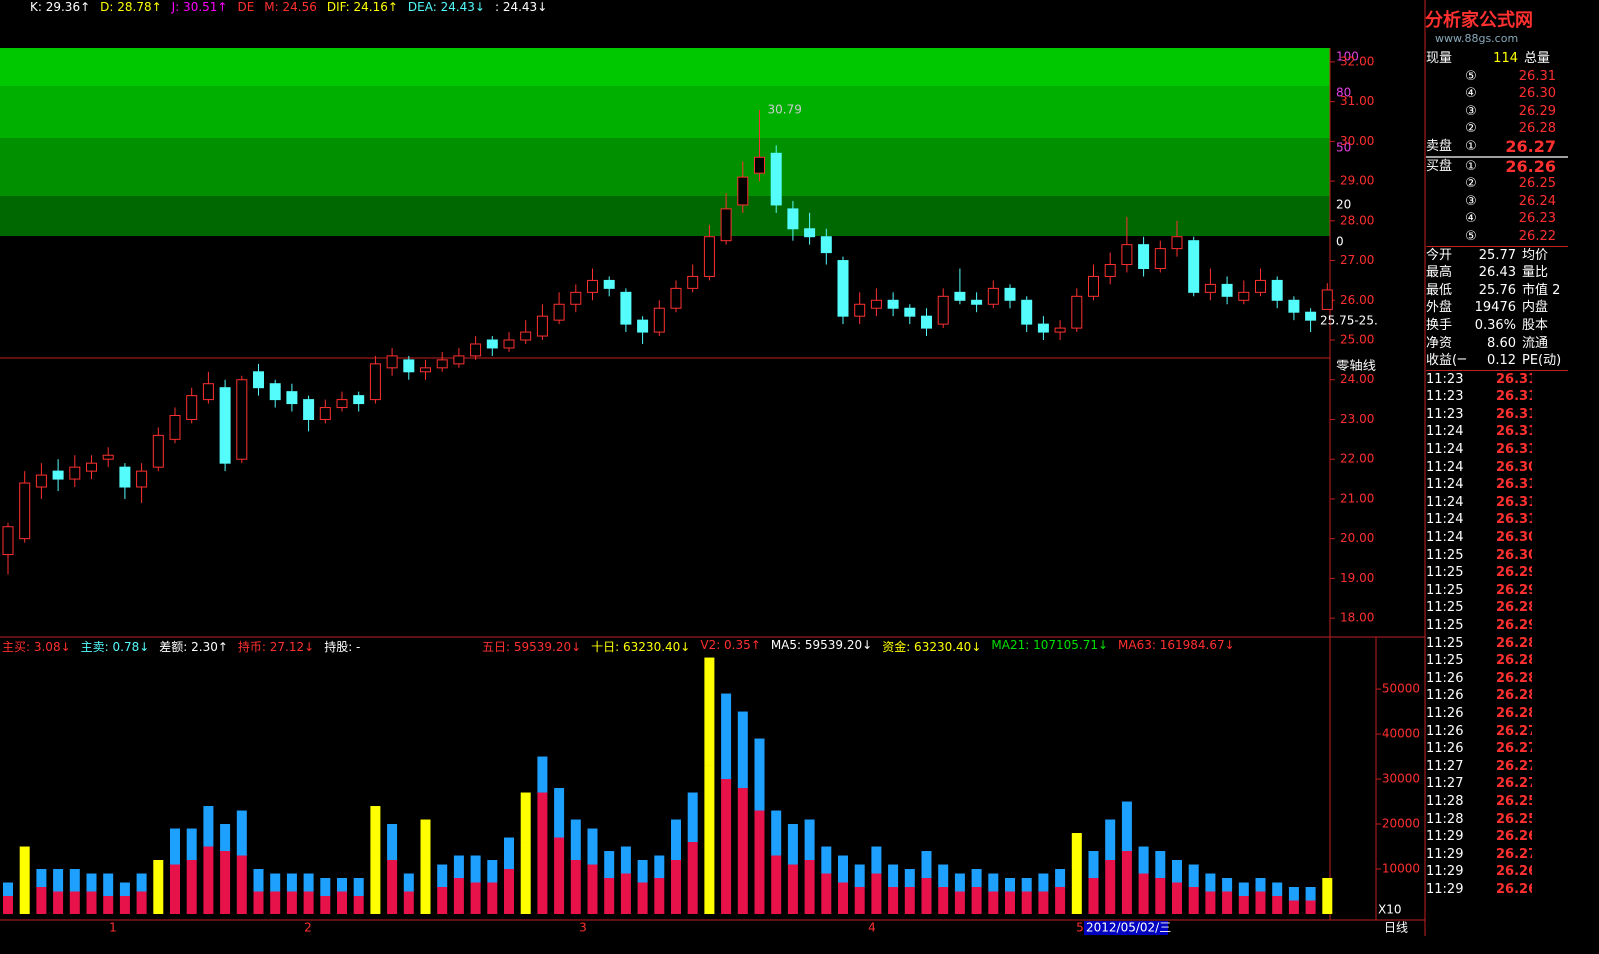  What do you see at coordinates (583, 928) in the screenshot?
I see `x-tick-label: 3` at bounding box center [583, 928].